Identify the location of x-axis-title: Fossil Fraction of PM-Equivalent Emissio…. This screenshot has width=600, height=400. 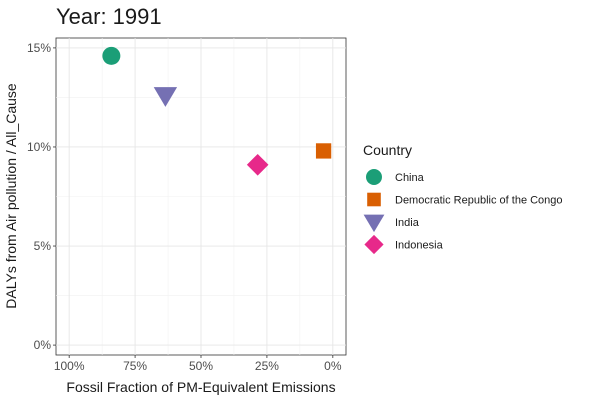
(200, 387).